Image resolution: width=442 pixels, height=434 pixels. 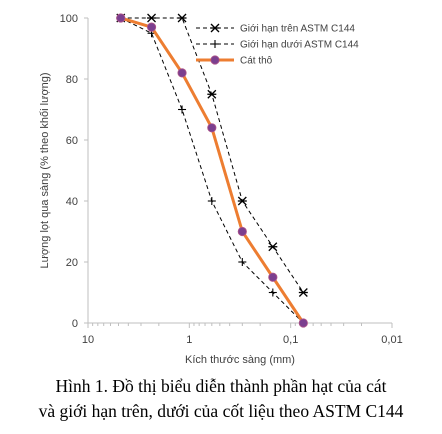 What do you see at coordinates (74, 171) in the screenshot?
I see `y-axis-ticks: 0 20 40 60 80 100` at bounding box center [74, 171].